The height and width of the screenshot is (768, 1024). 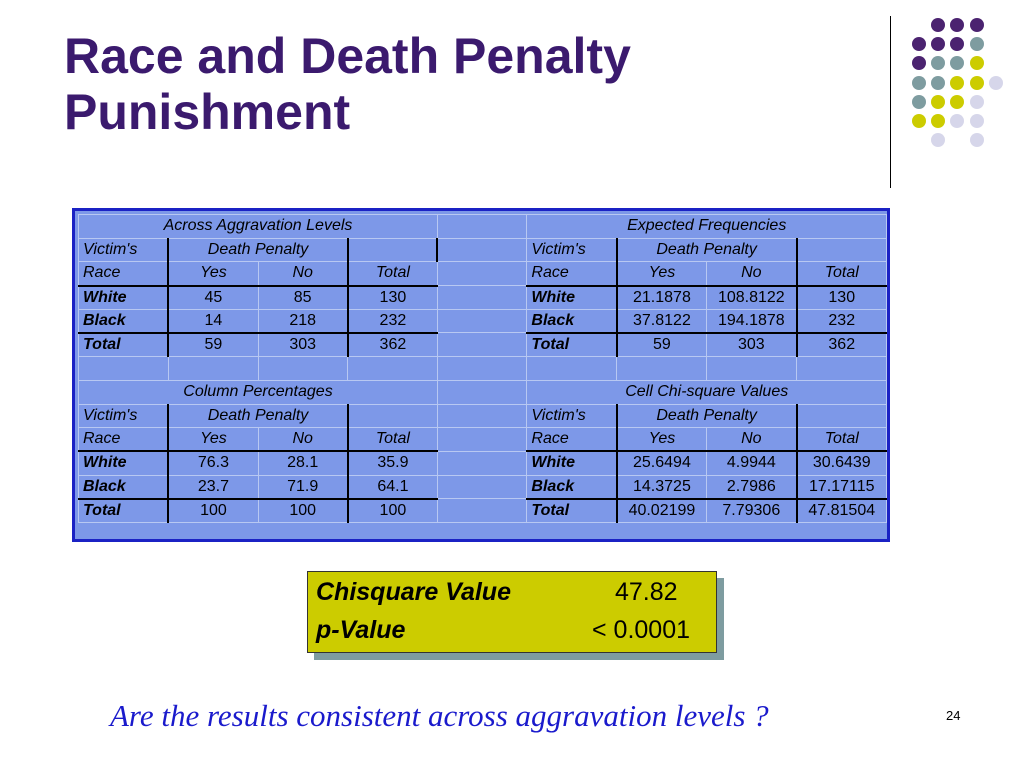 What do you see at coordinates (213, 345) in the screenshot?
I see `table-cell: 59` at bounding box center [213, 345].